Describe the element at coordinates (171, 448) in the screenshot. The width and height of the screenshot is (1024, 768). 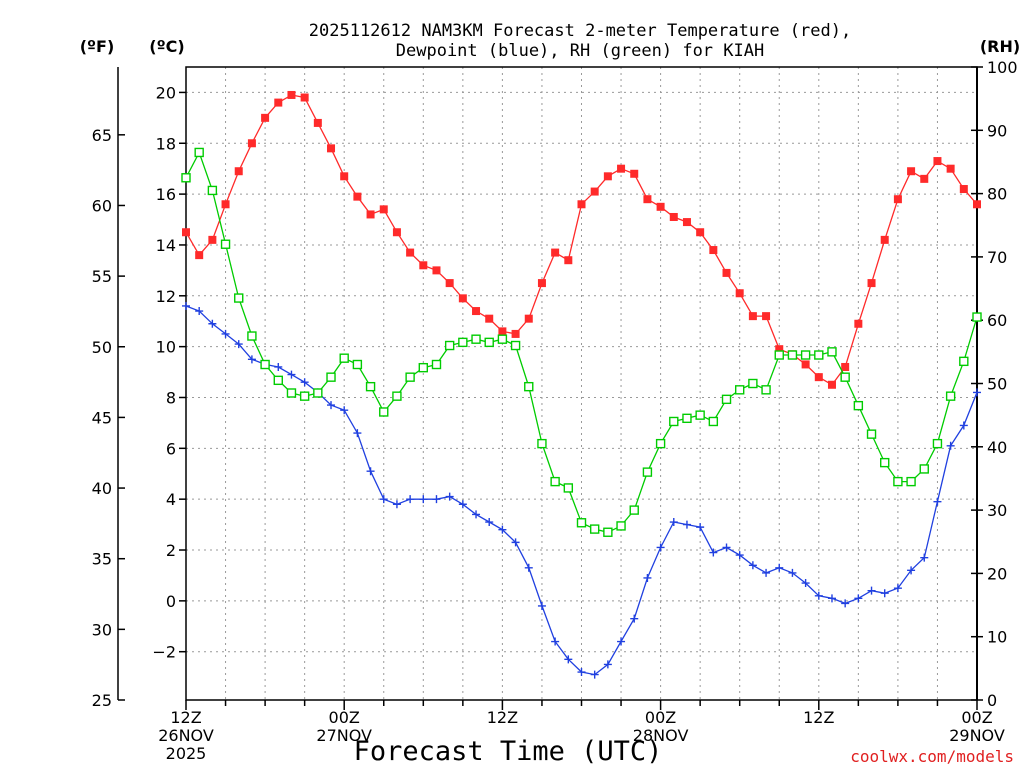
I see `celsius-tick-label: 6` at that location.